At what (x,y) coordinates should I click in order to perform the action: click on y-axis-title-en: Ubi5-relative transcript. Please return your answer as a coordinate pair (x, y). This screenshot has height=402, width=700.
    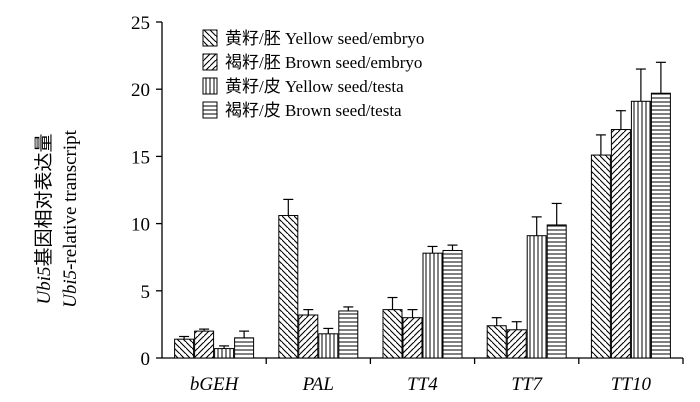
    Looking at the image, I should click on (70, 218).